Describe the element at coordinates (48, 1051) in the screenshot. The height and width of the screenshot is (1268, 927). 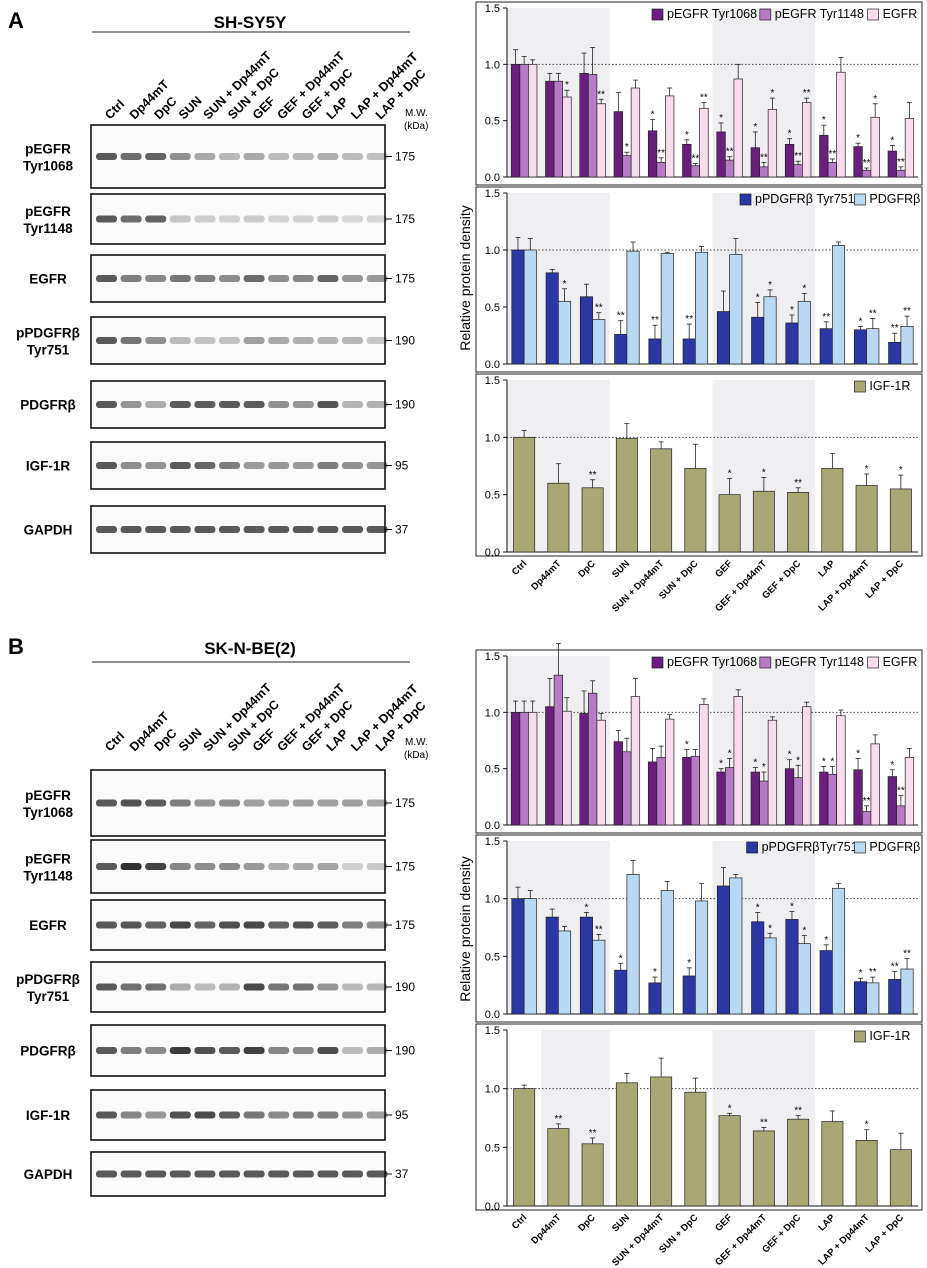
I see `blot-label: PDGFRβ` at that location.